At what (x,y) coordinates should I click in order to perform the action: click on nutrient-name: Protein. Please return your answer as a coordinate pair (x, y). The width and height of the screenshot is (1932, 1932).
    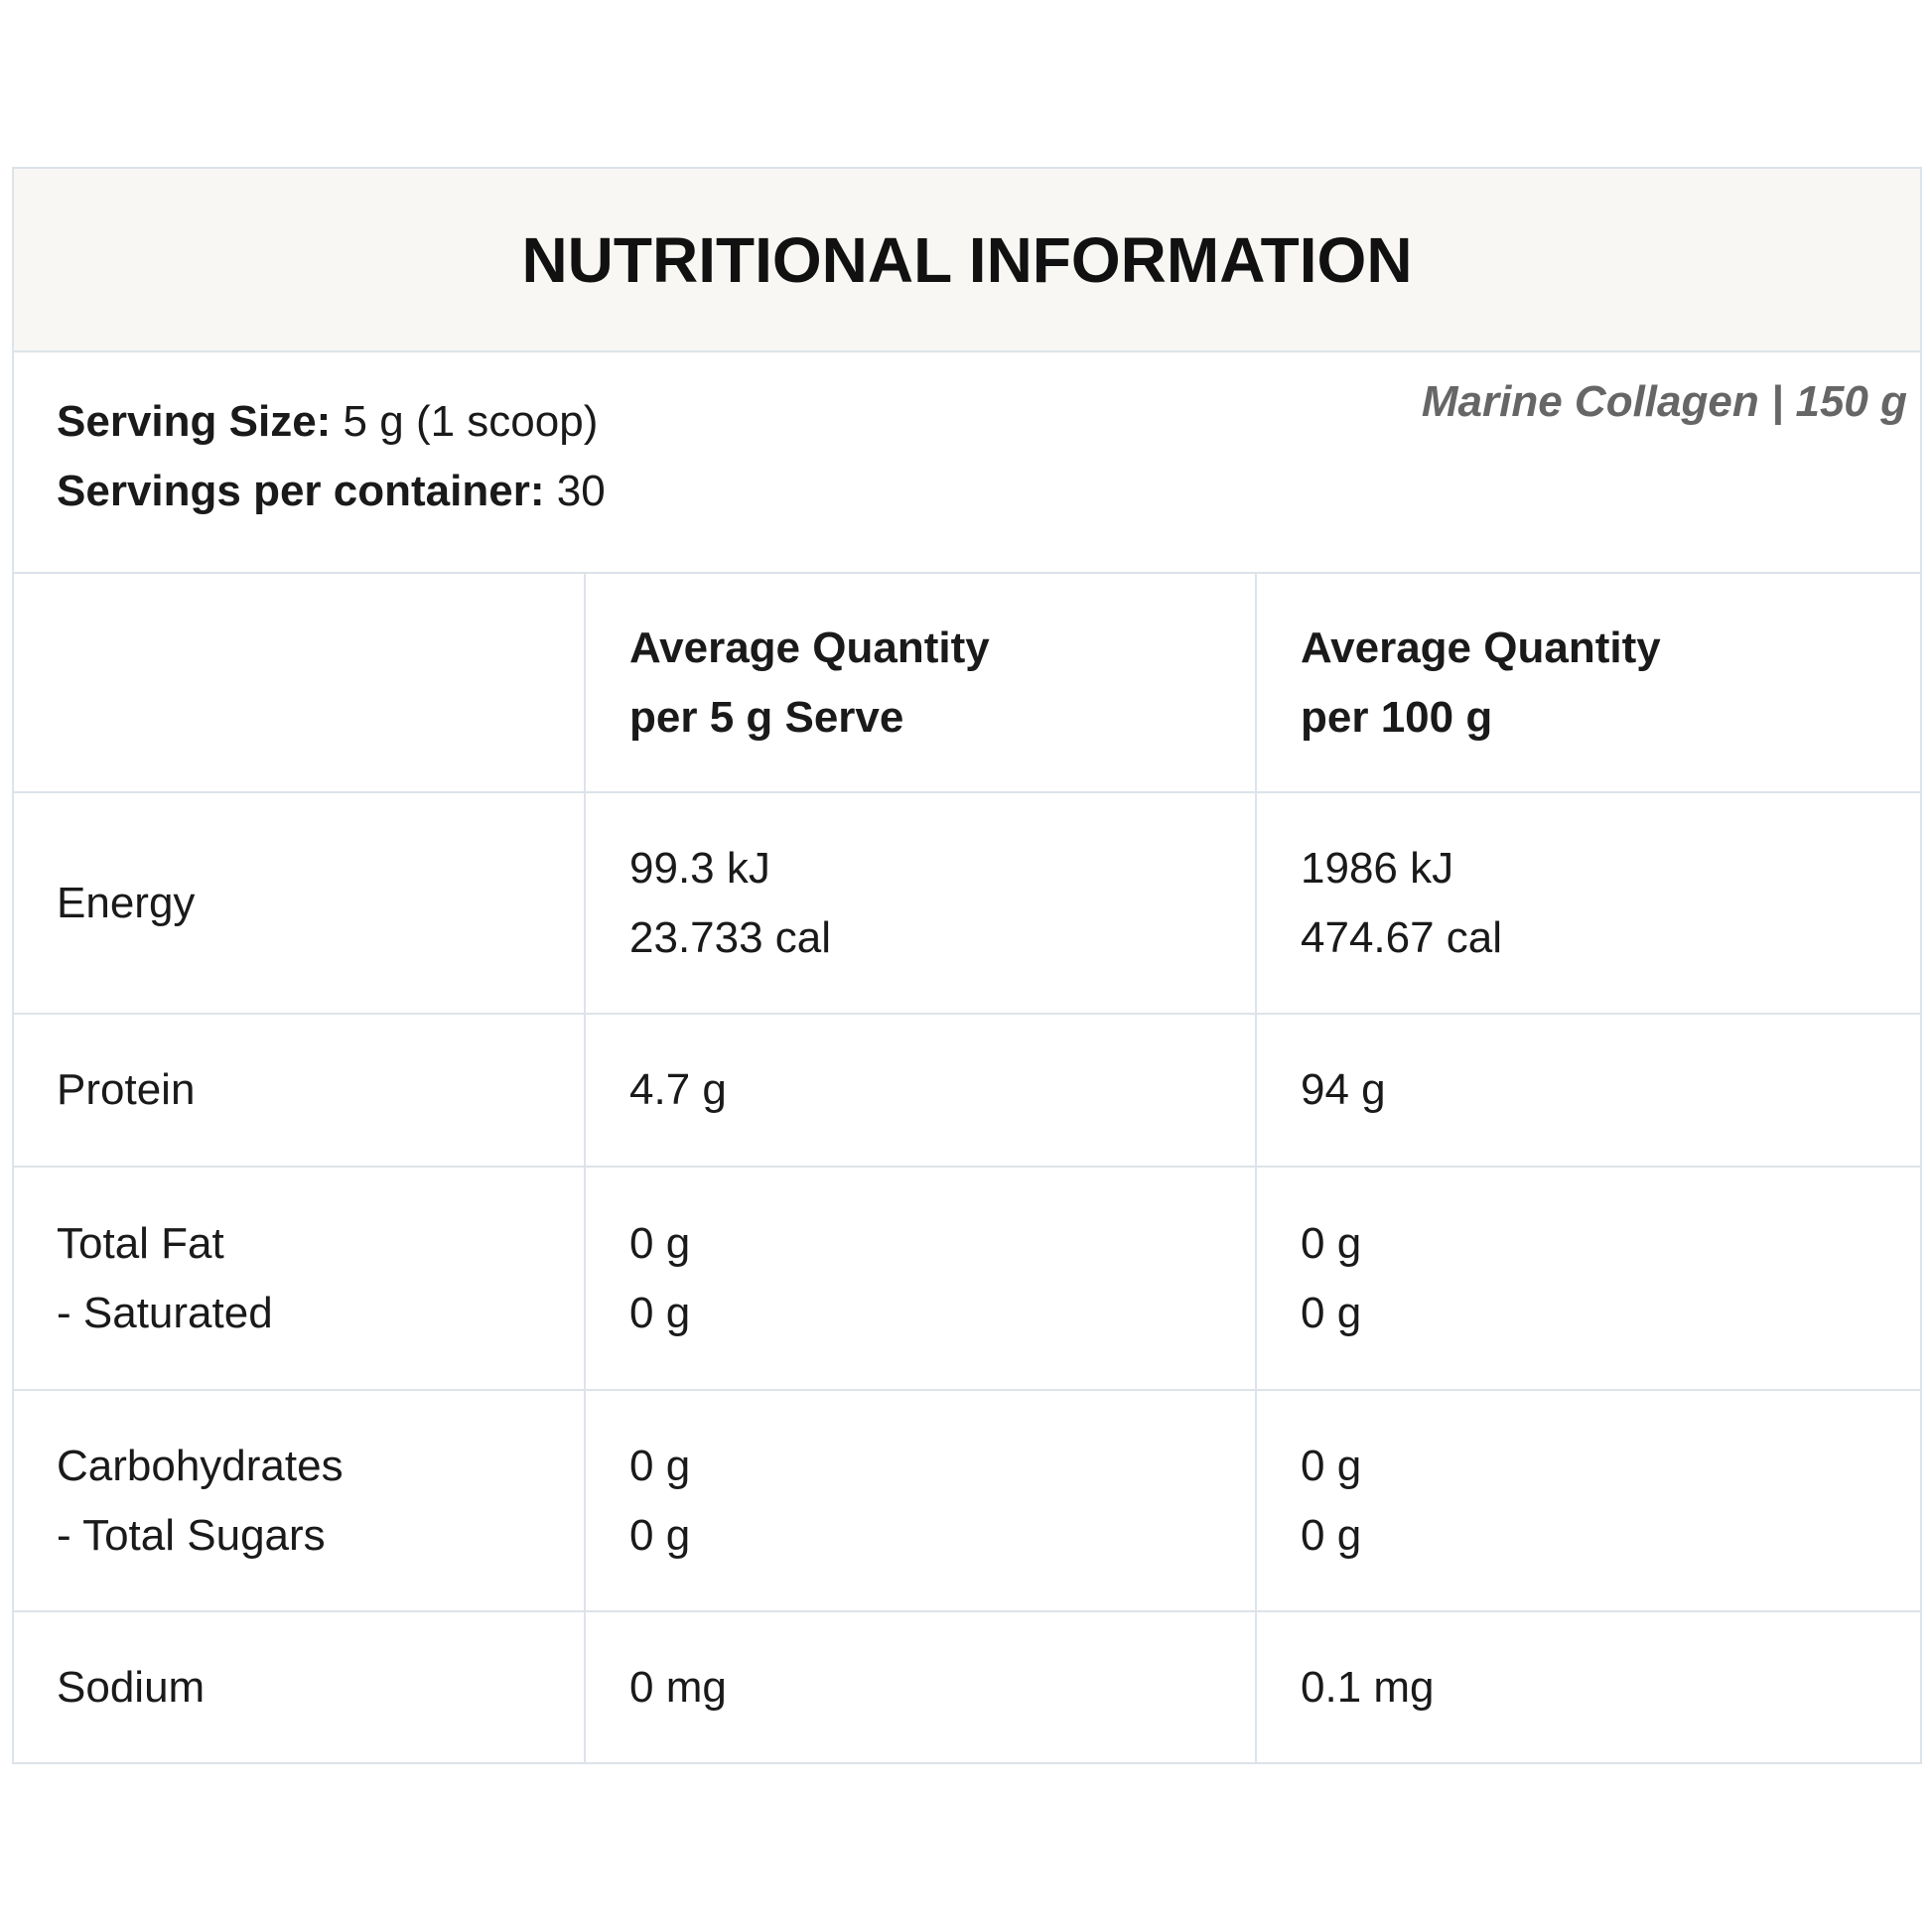
    Looking at the image, I should click on (321, 1090).